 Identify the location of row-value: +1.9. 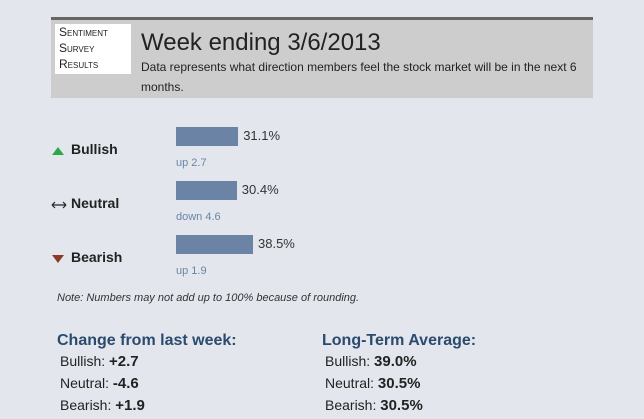
(130, 405).